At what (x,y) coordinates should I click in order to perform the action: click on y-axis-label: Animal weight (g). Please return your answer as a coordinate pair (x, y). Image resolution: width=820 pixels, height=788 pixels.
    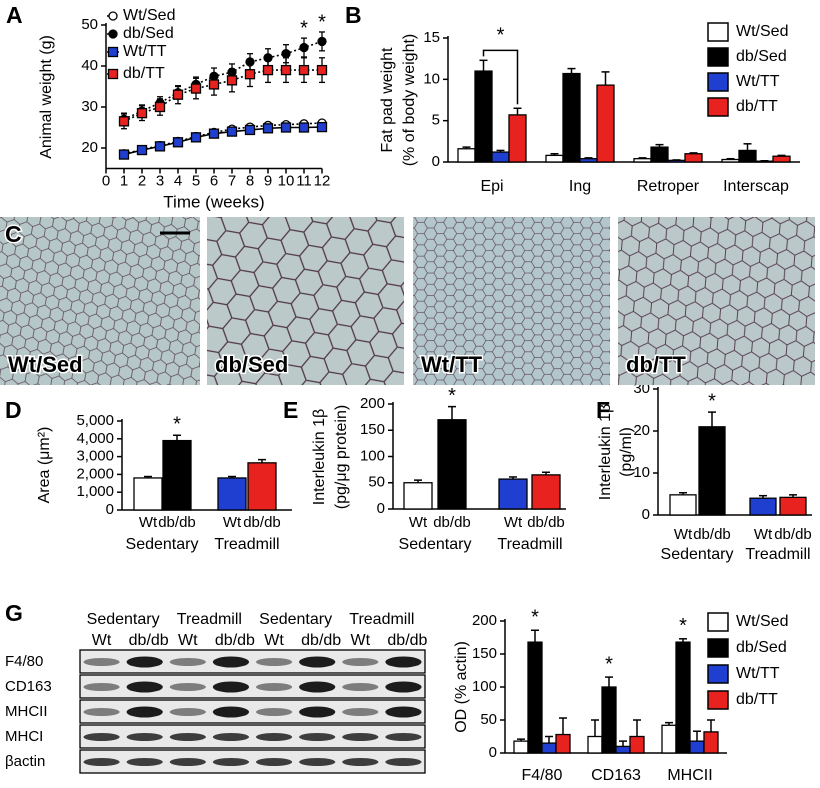
    Looking at the image, I should click on (46, 97).